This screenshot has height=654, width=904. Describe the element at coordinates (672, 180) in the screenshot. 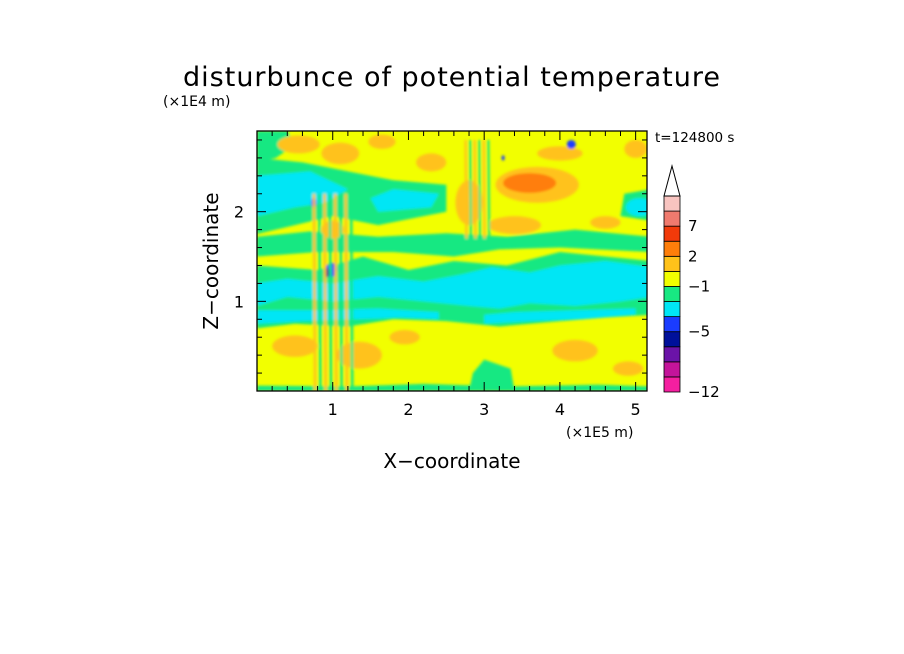

I see `colorbar-extend-arrow` at that location.